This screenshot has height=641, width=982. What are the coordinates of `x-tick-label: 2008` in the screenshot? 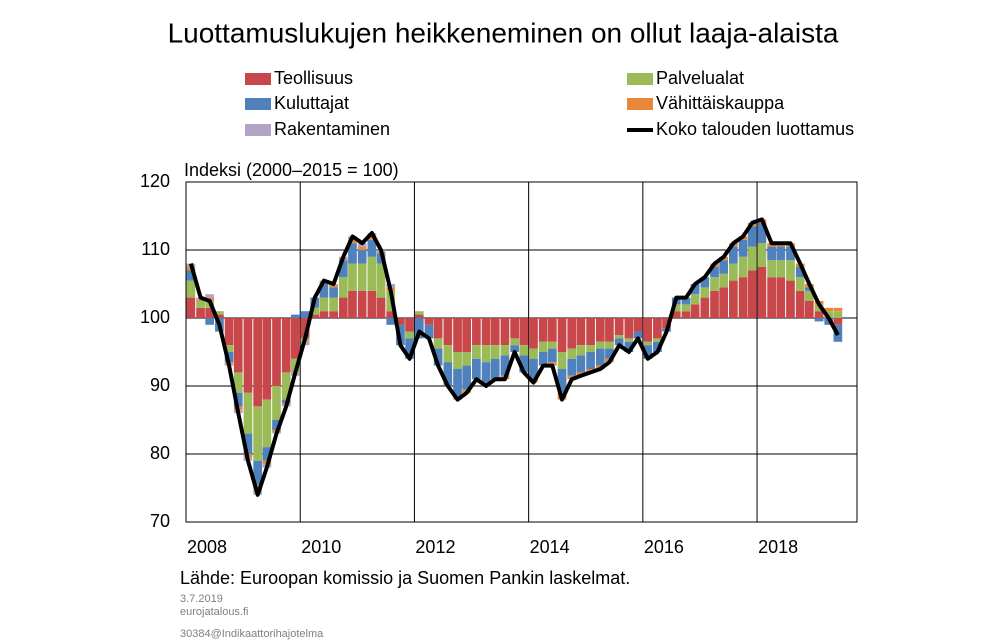 It's located at (207, 547).